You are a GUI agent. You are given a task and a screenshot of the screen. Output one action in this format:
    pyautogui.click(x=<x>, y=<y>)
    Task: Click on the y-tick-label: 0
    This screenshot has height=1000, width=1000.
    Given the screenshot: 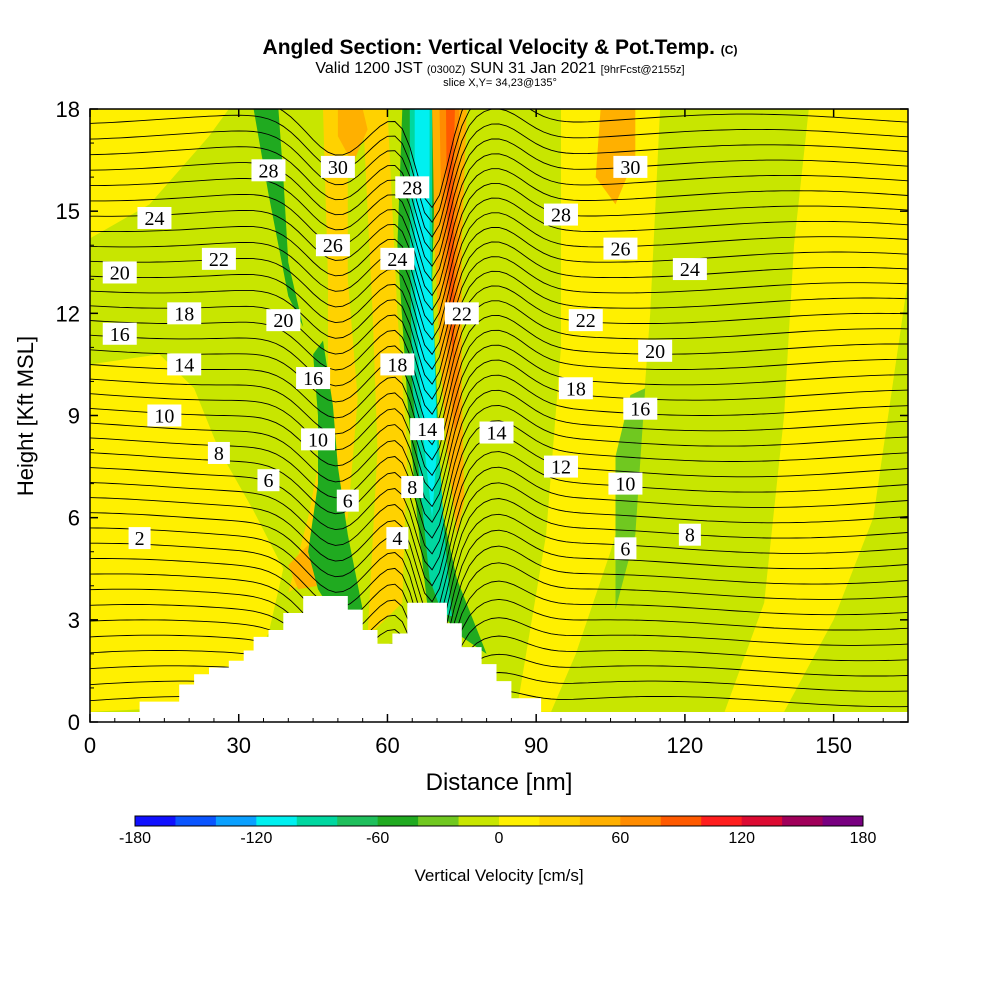 What is the action you would take?
    pyautogui.click(x=74, y=722)
    